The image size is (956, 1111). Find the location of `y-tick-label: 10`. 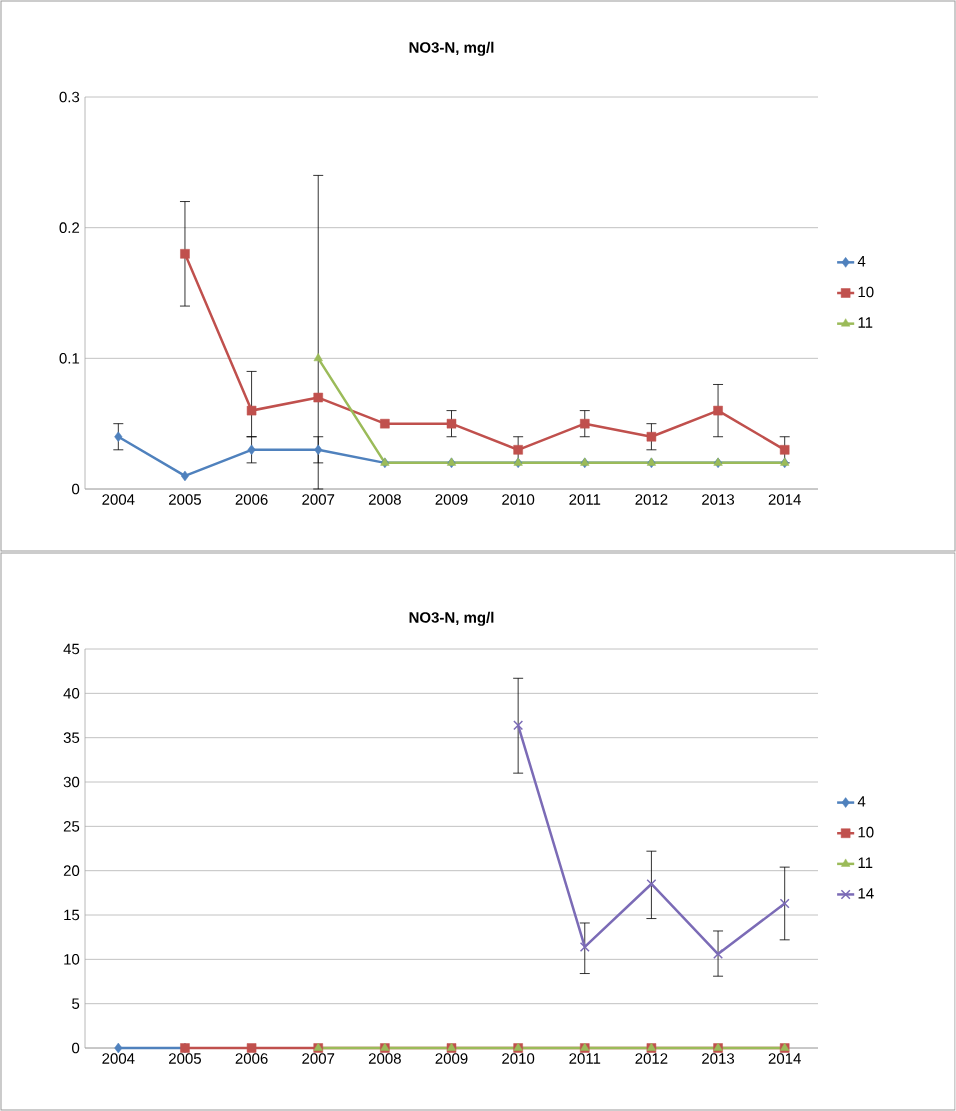

y-tick-label: 10 is located at coordinates (72, 959).